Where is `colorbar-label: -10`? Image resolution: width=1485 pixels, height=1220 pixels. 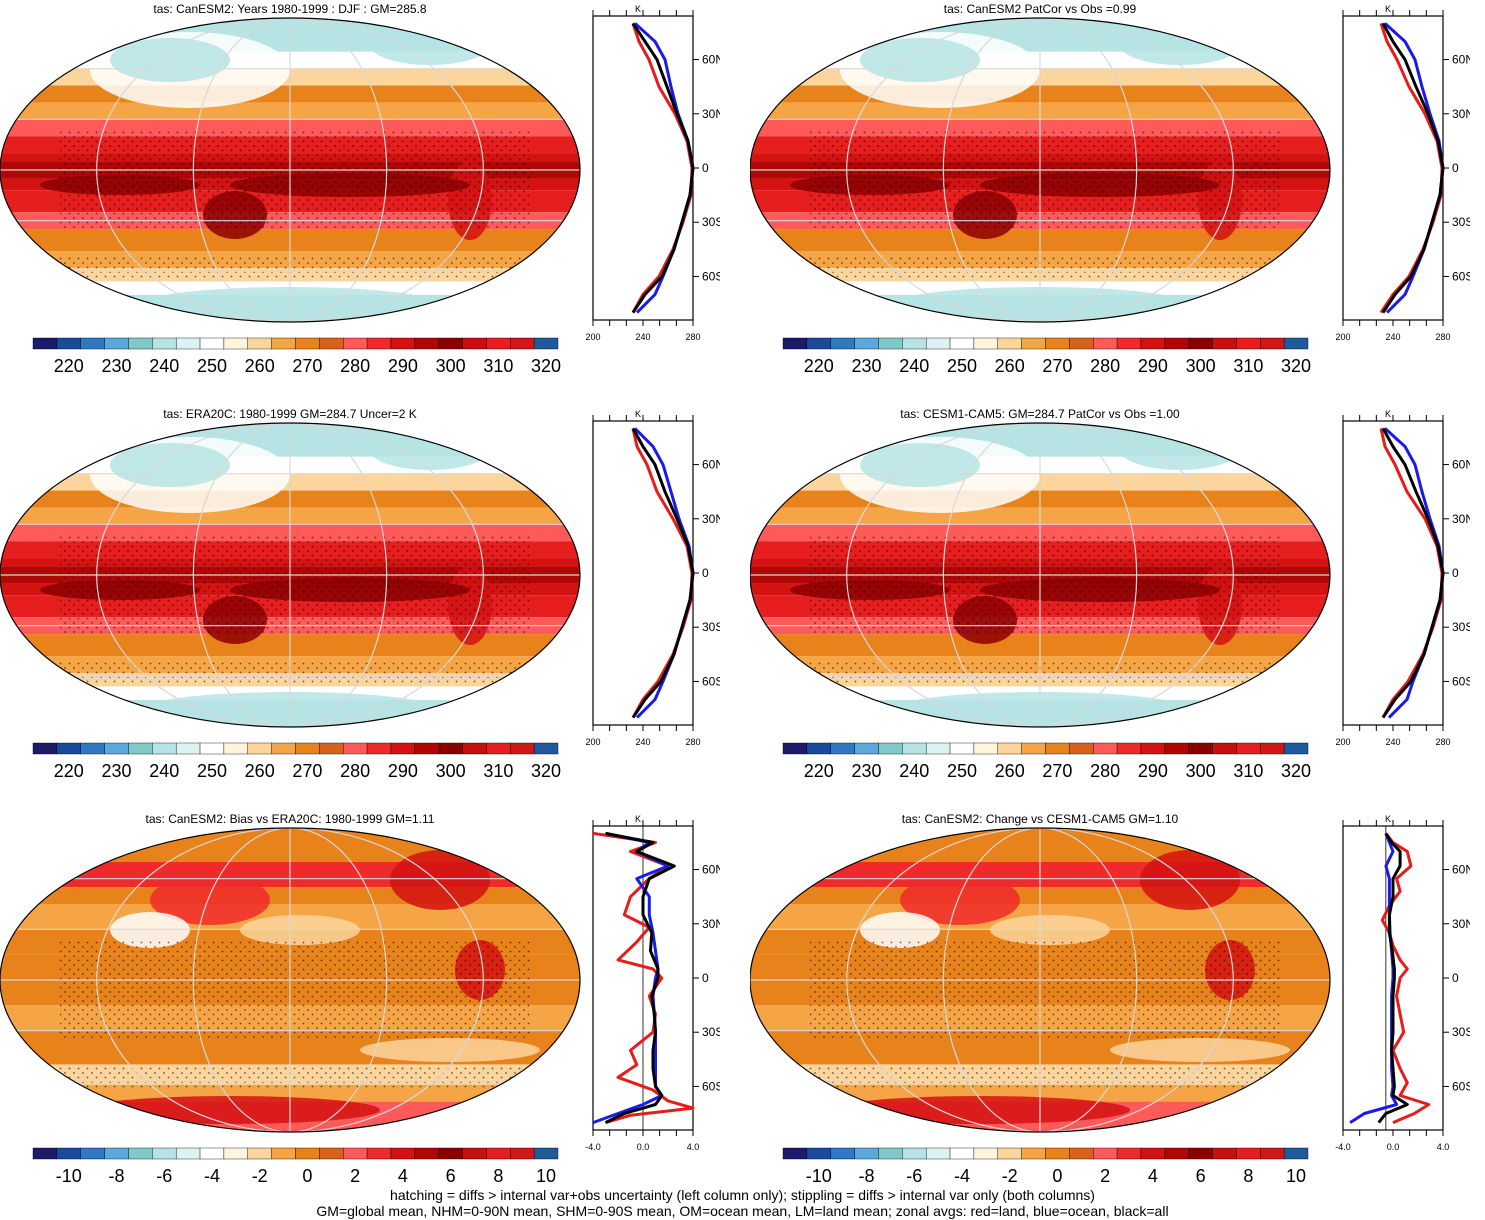 colorbar-label: -10 is located at coordinates (819, 1176).